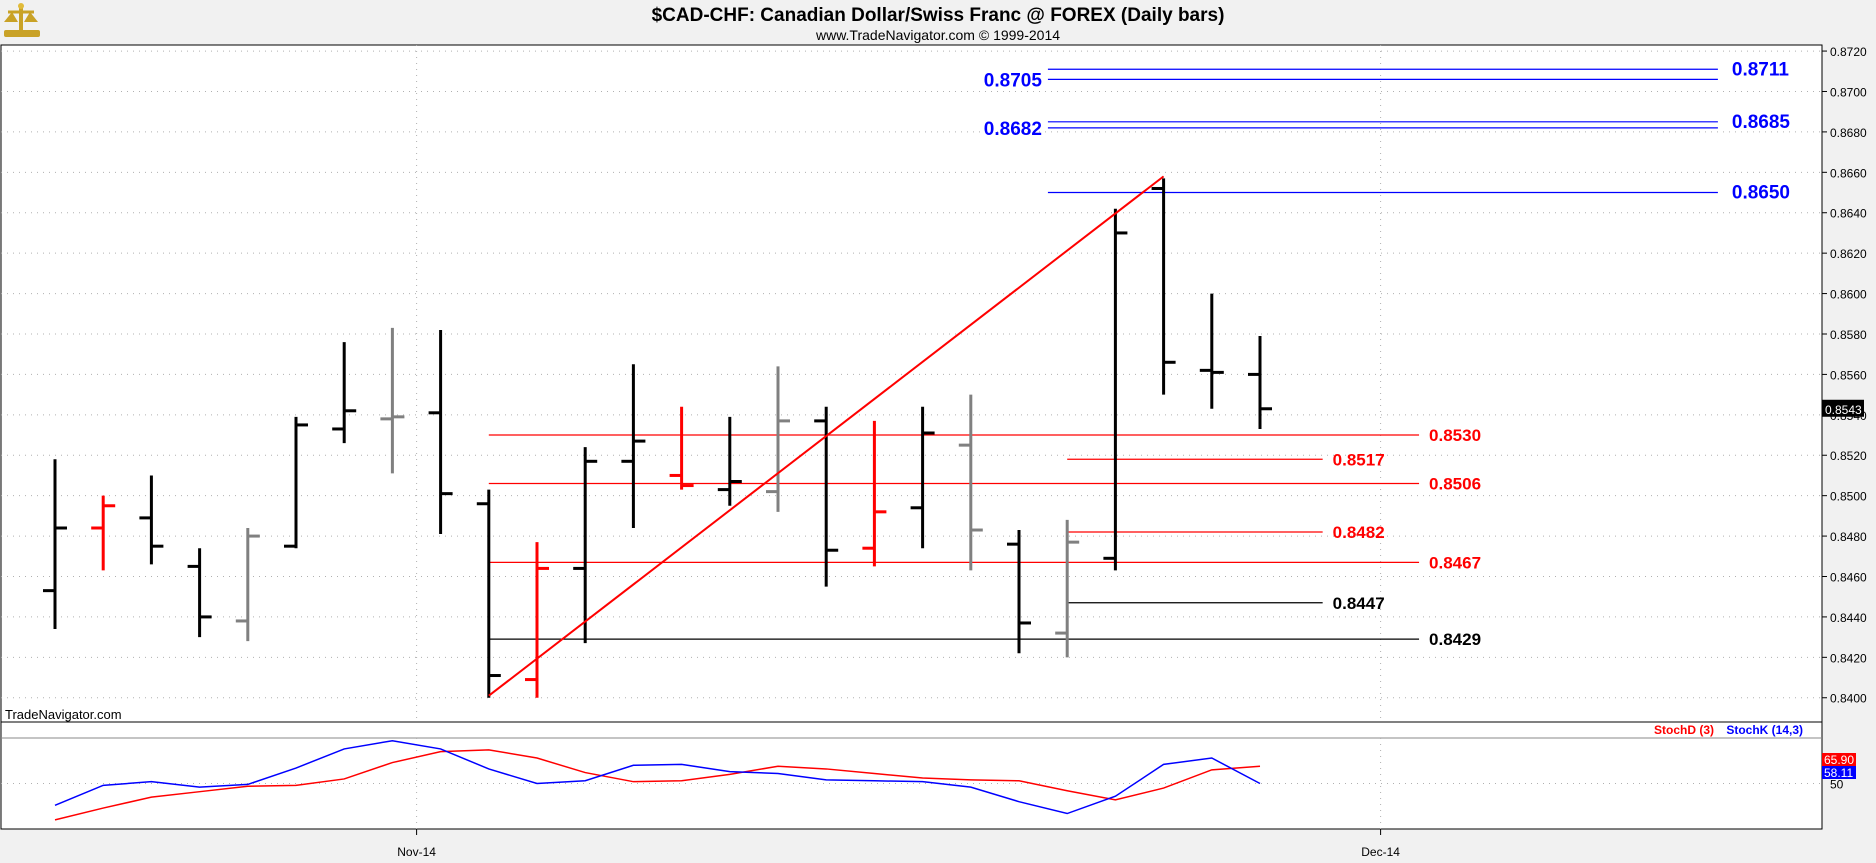 This screenshot has height=863, width=1876. What do you see at coordinates (1848, 375) in the screenshot?
I see `price-tick-label: 0.8560` at bounding box center [1848, 375].